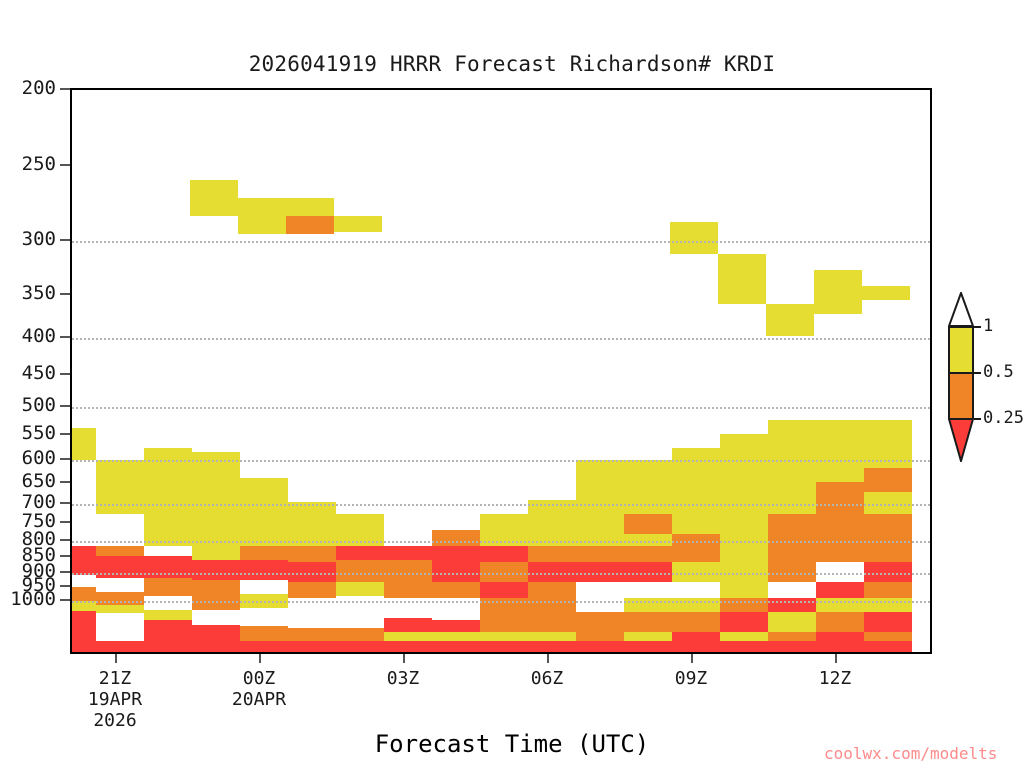 This screenshot has height=768, width=1024. I want to click on x-axis-tick-label: 12Z, so click(835, 678).